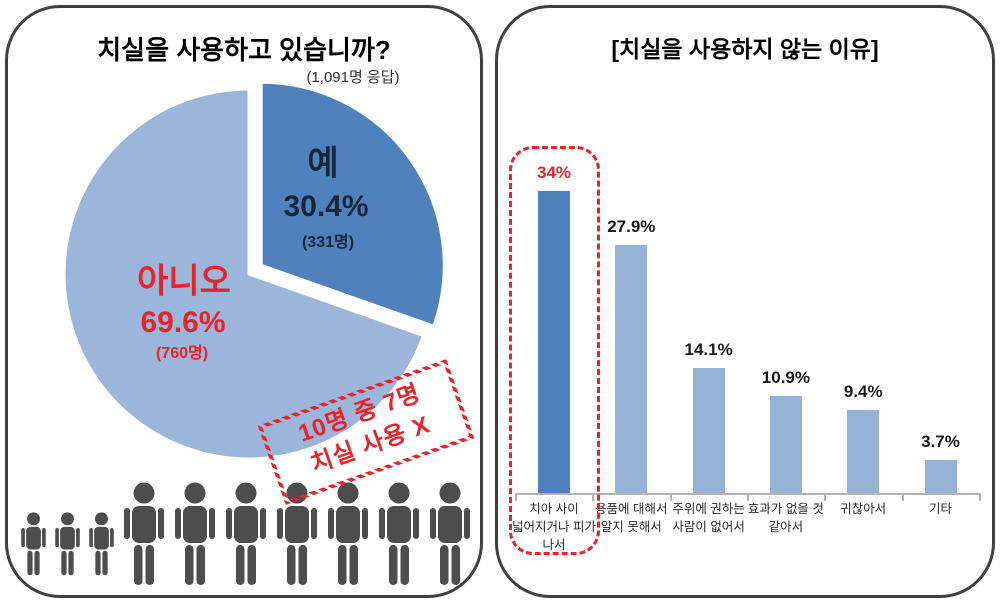  What do you see at coordinates (554, 509) in the screenshot?
I see `bar-category-line: 치아 사이` at bounding box center [554, 509].